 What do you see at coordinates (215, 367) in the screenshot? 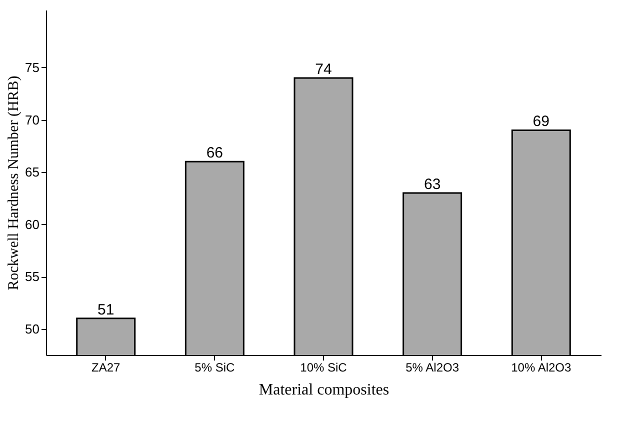
I see `x-tick-label: 5% SiC` at bounding box center [215, 367].